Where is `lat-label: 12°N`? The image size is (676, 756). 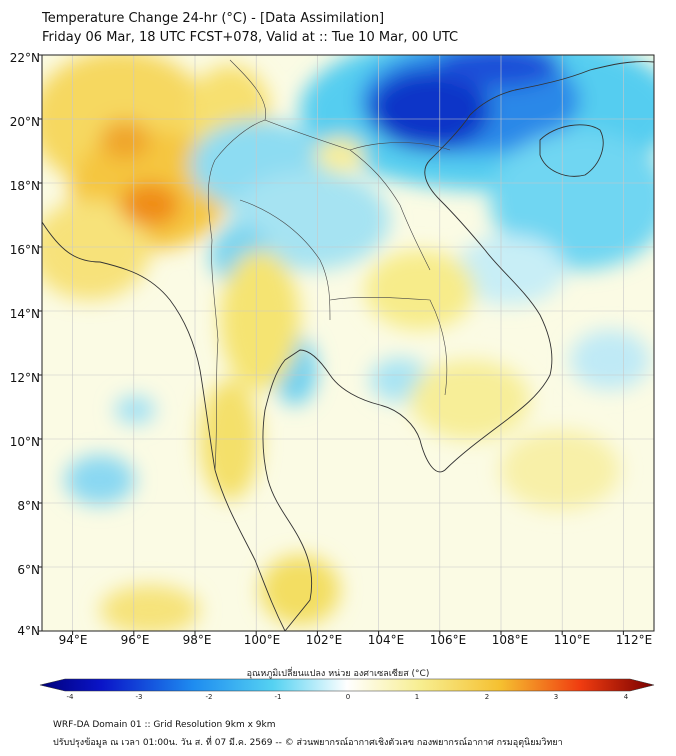 lat-label: 12°N is located at coordinates (24, 378).